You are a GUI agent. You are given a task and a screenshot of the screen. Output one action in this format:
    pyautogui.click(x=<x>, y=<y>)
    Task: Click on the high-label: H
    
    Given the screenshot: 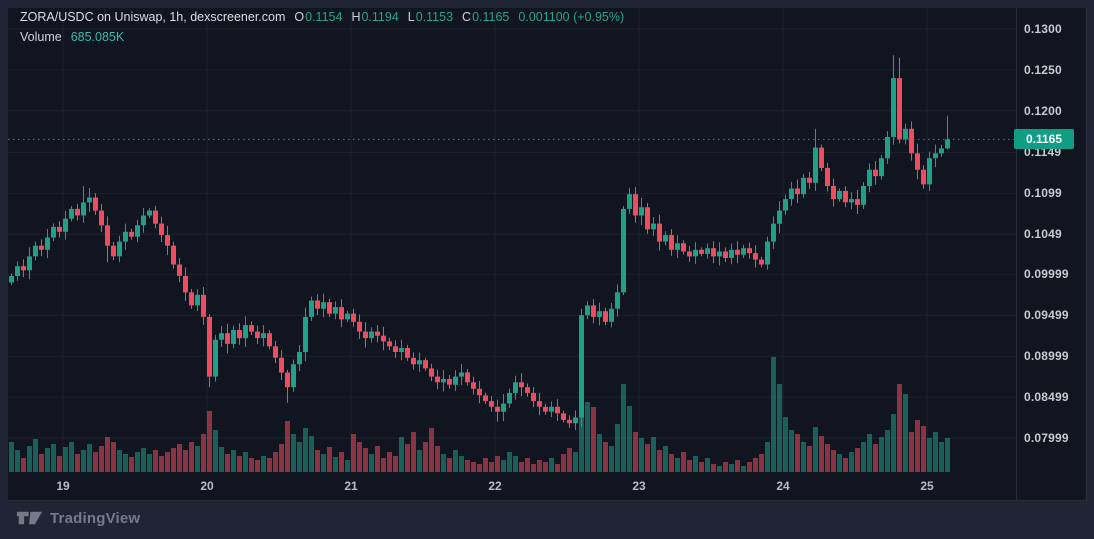 What is the action you would take?
    pyautogui.click(x=356, y=17)
    